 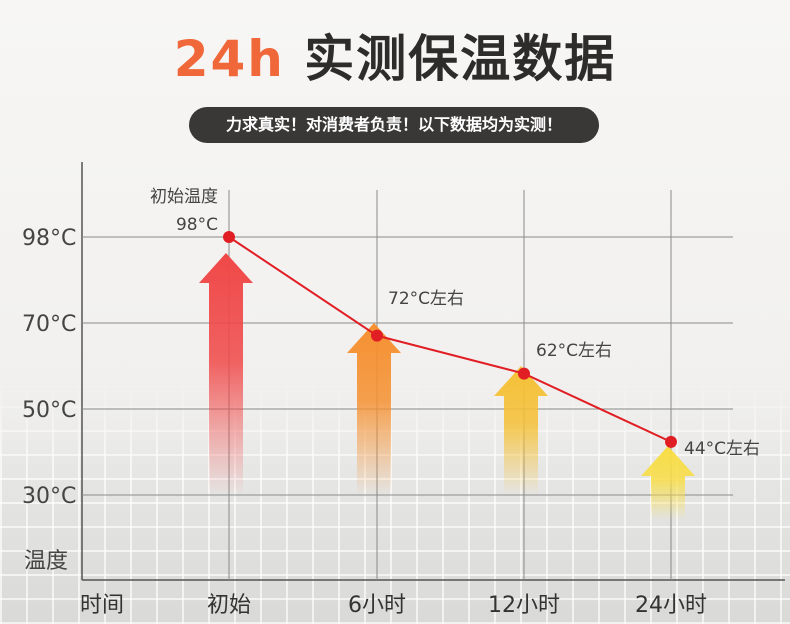 What do you see at coordinates (574, 351) in the screenshot?
I see `data-label: 62°C左右` at bounding box center [574, 351].